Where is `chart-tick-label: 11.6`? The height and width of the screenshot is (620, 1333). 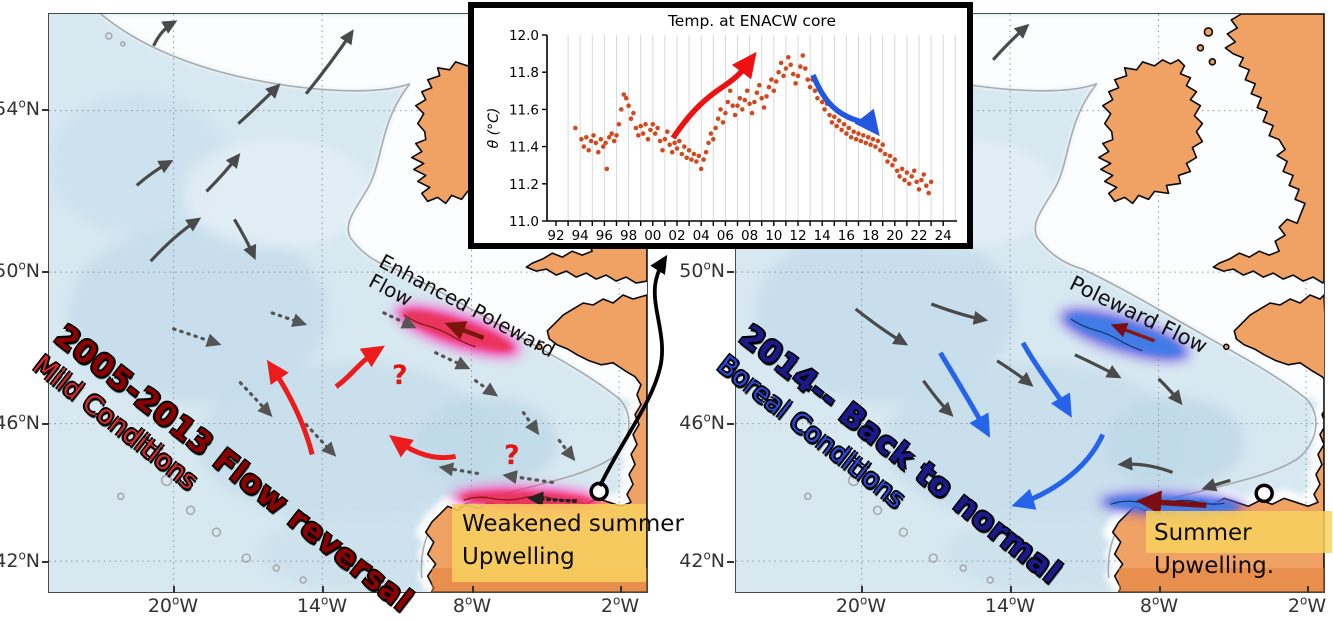
chart-tick-label: 11.6 is located at coordinates (524, 110).